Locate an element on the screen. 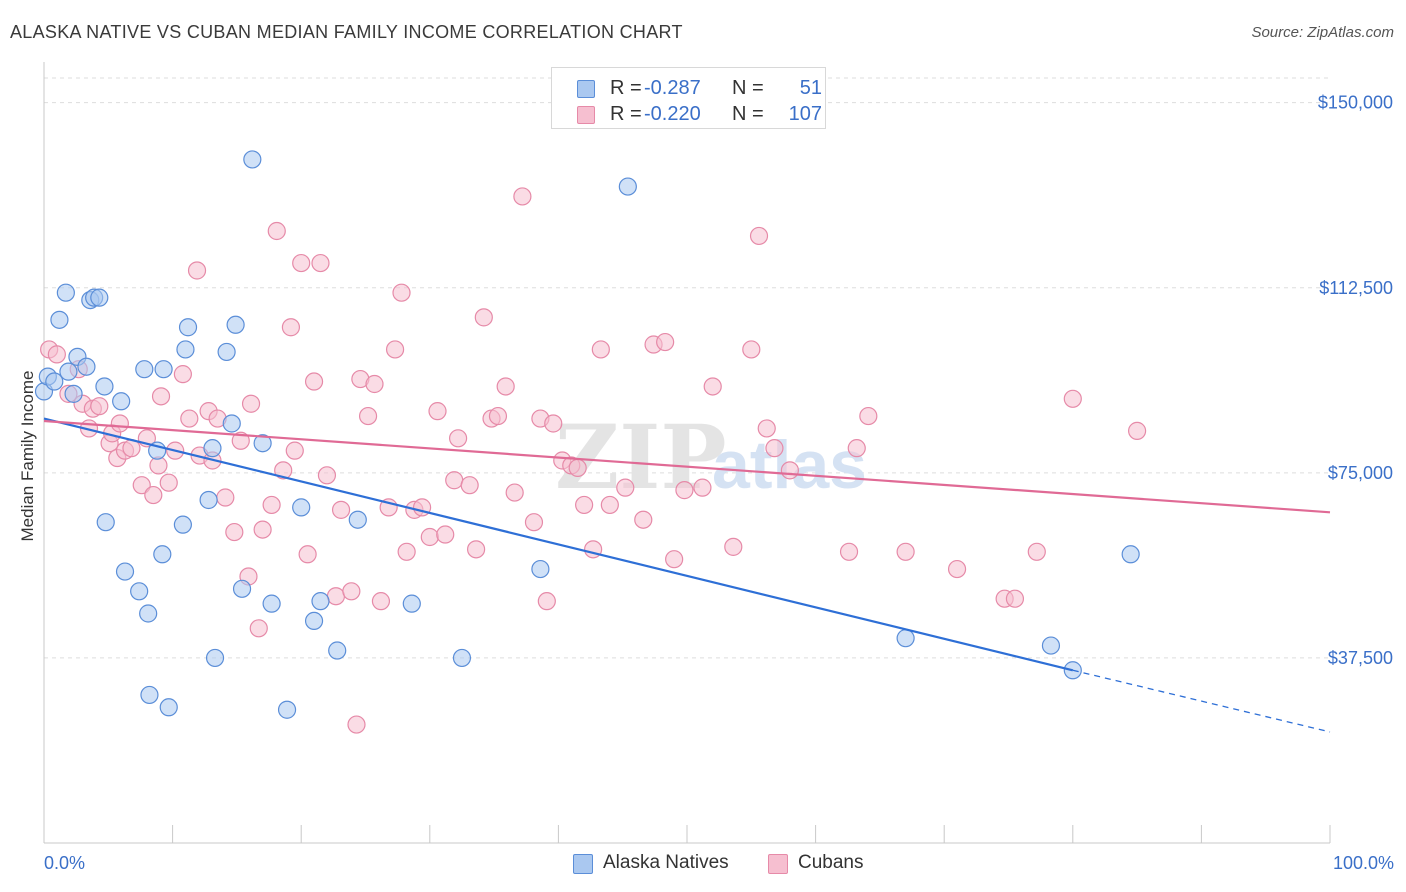 This screenshot has width=1406, height=892. r-value: -0.220 is located at coordinates (672, 114).